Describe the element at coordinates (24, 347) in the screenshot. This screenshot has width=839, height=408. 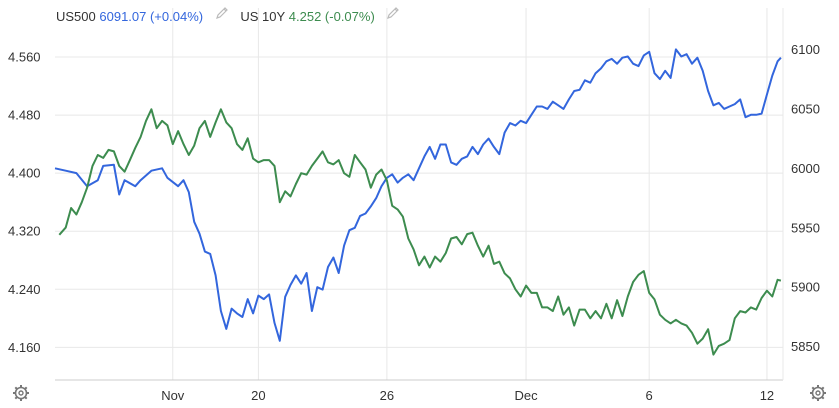
I see `y-left-tick-label: 4.160` at that location.